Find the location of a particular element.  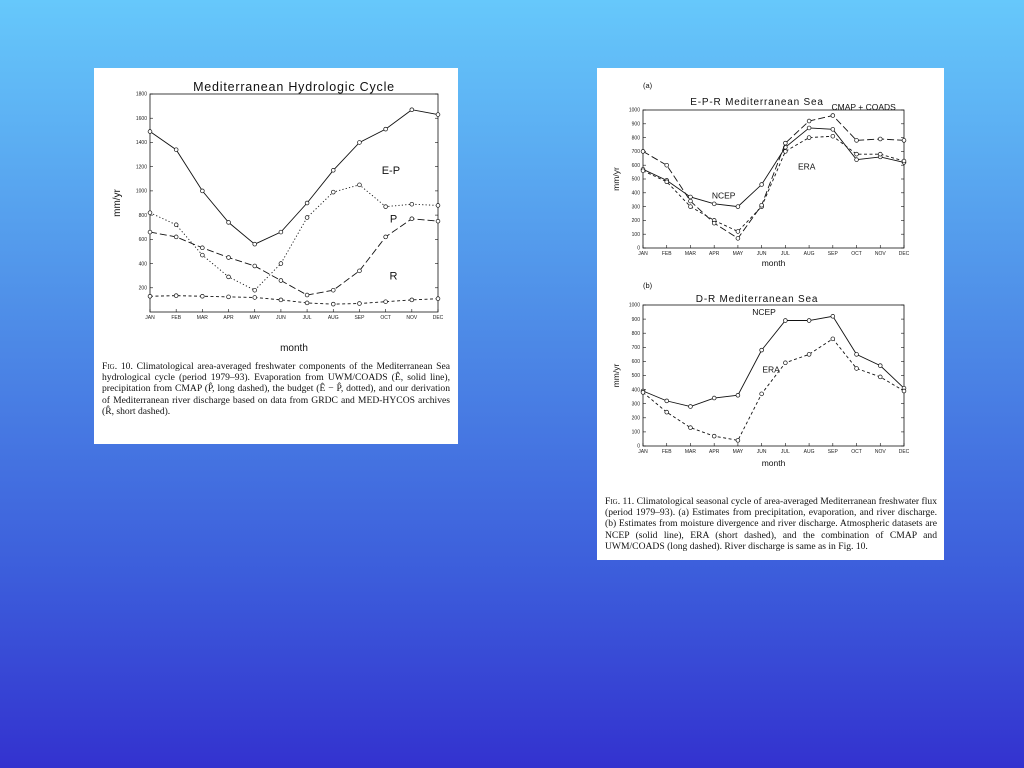

y-tick-label: 1400 is located at coordinates (141, 143).